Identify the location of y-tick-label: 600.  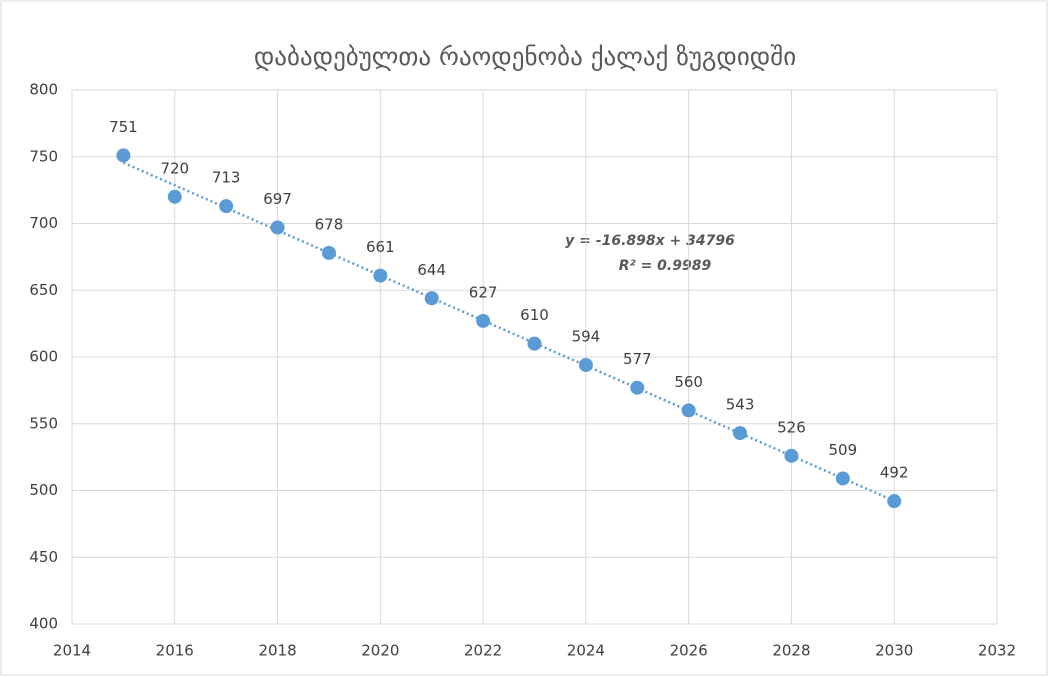
(43, 357).